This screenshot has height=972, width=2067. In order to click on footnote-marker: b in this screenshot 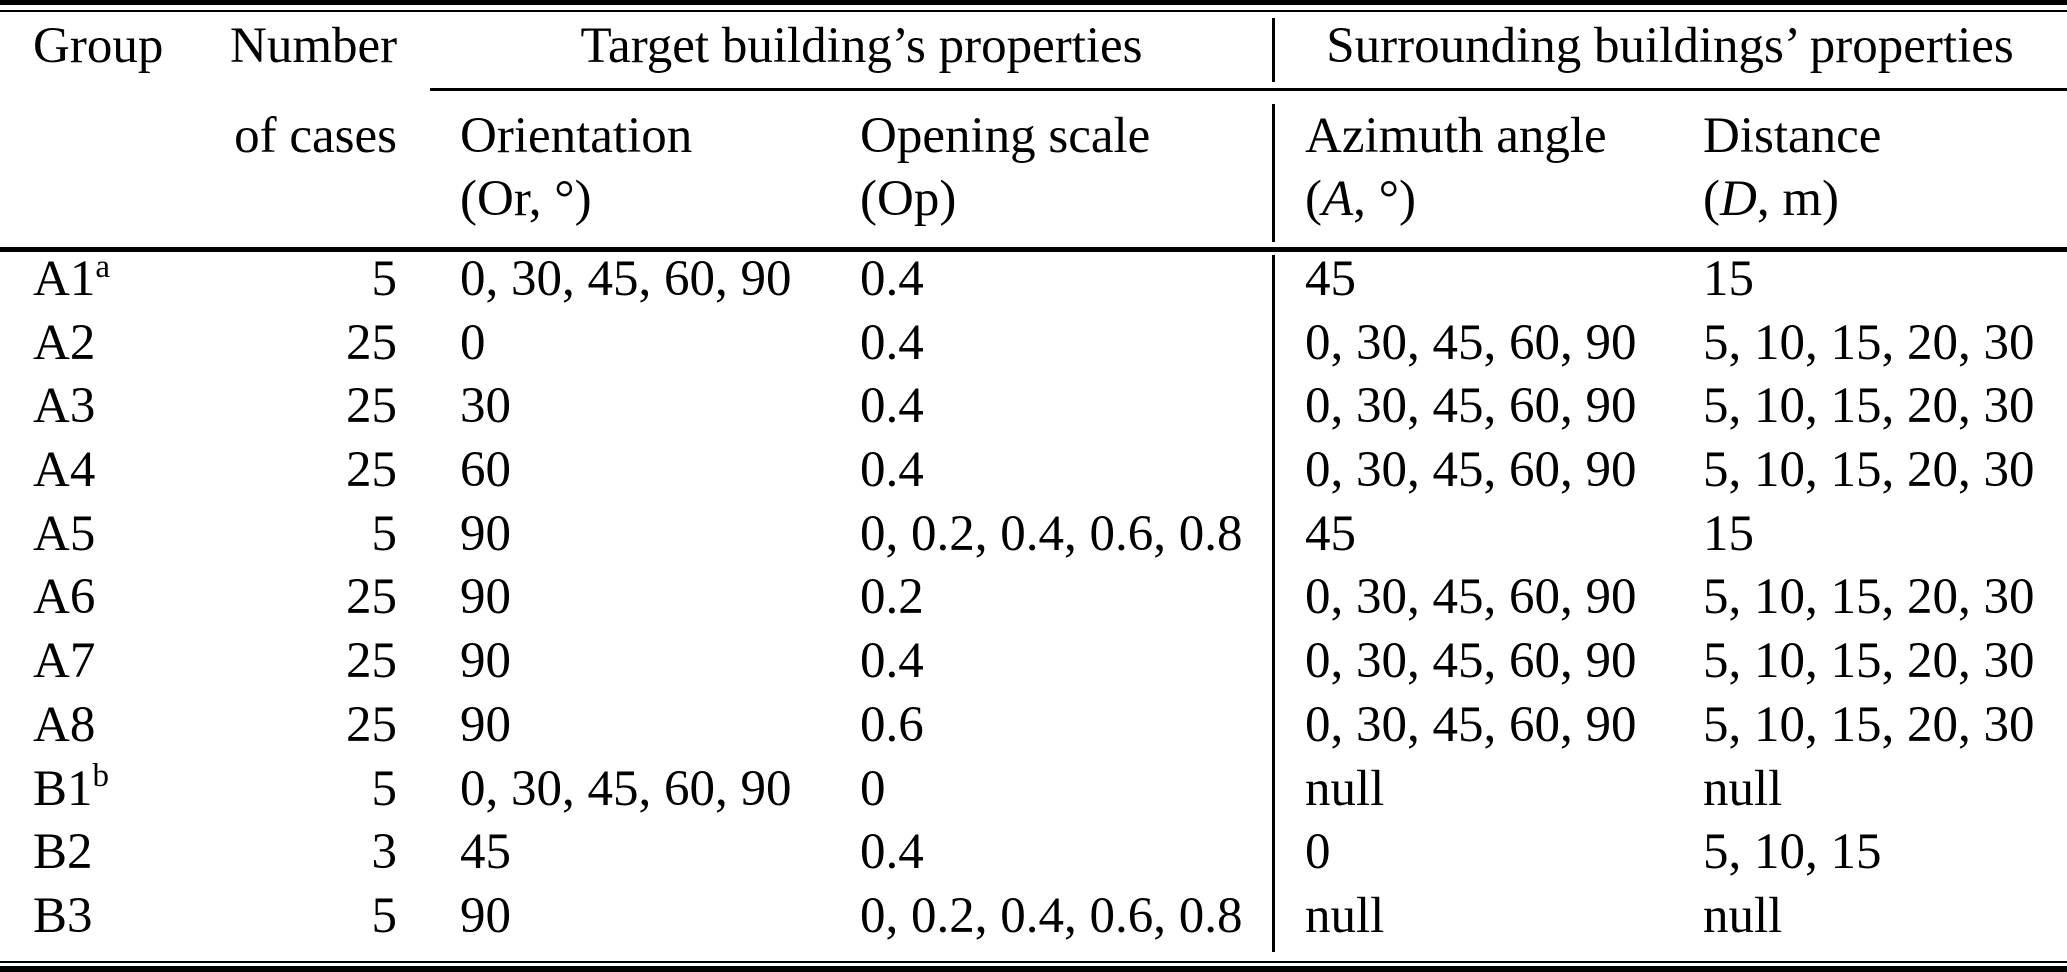, I will do `click(101, 776)`.